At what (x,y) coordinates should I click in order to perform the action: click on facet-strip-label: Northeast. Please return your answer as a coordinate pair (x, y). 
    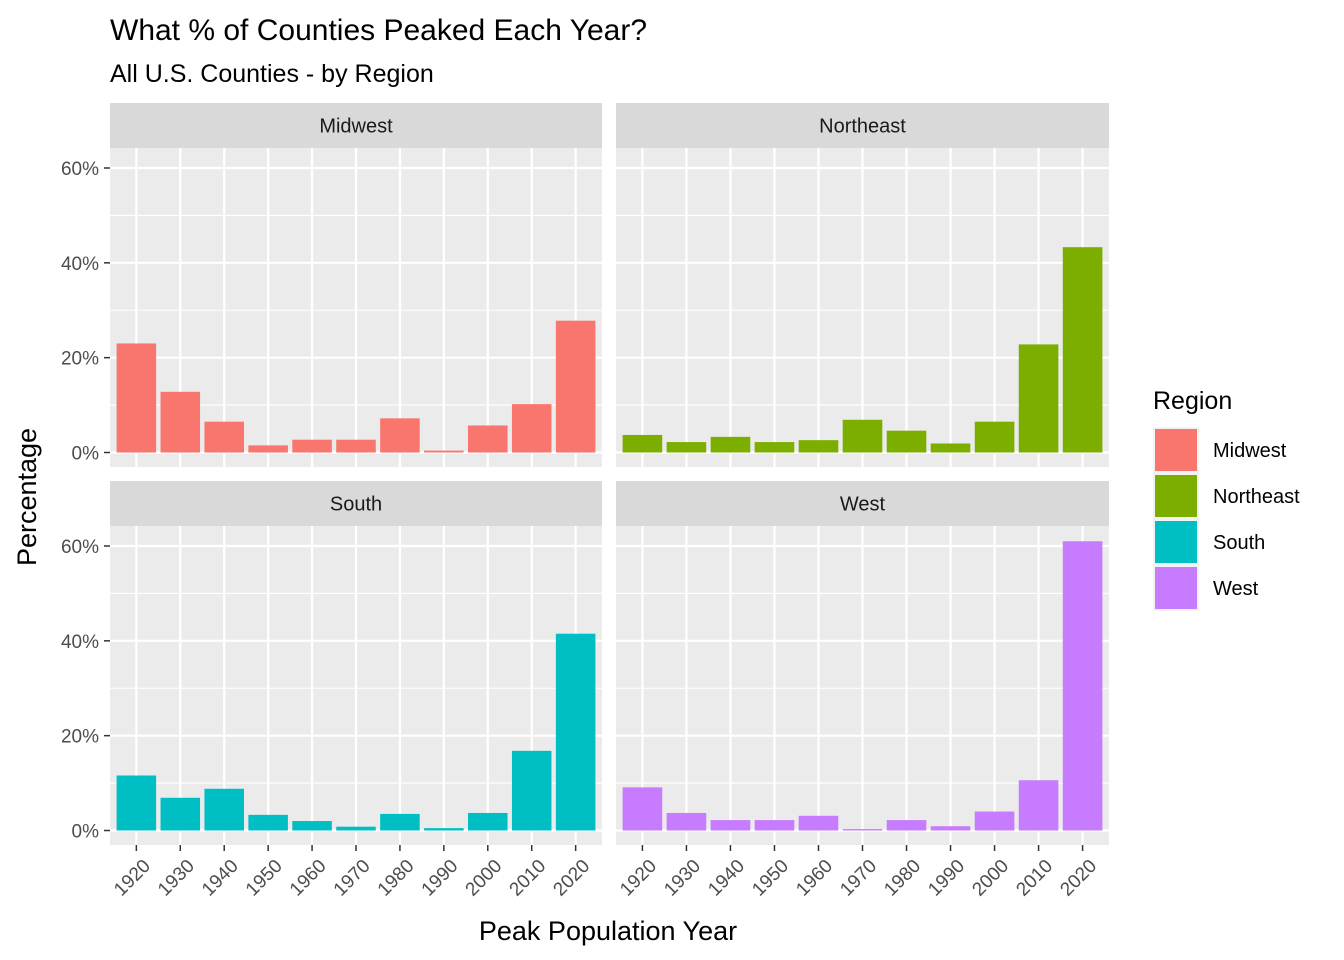
    Looking at the image, I should click on (862, 127).